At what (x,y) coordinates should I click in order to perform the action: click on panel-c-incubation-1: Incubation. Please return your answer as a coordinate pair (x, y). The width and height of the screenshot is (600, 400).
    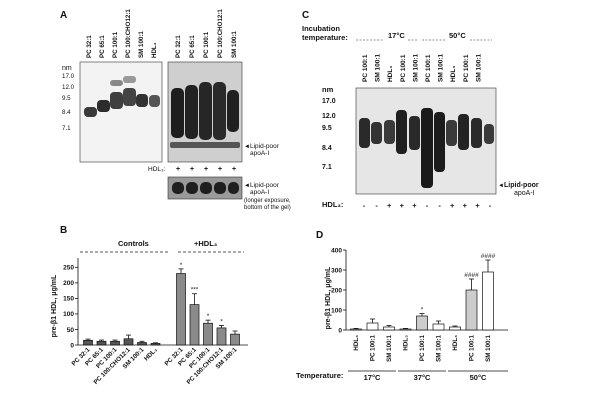
    Looking at the image, I should click on (321, 28).